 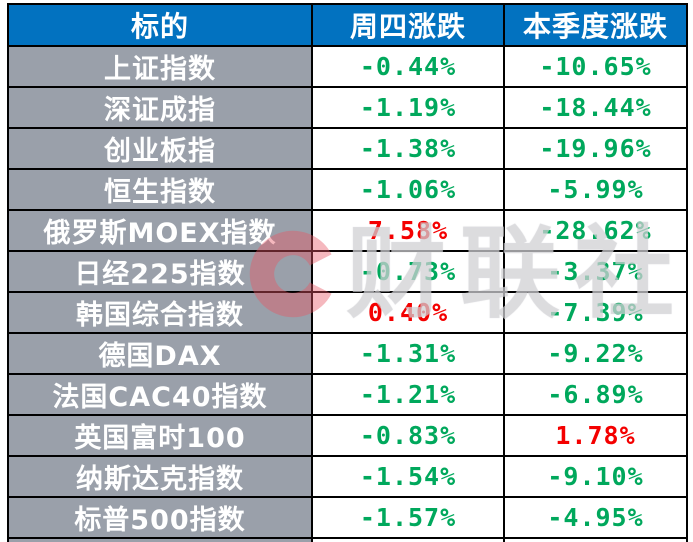 What do you see at coordinates (595, 230) in the screenshot?
I see `quarter-change: -28.62%` at bounding box center [595, 230].